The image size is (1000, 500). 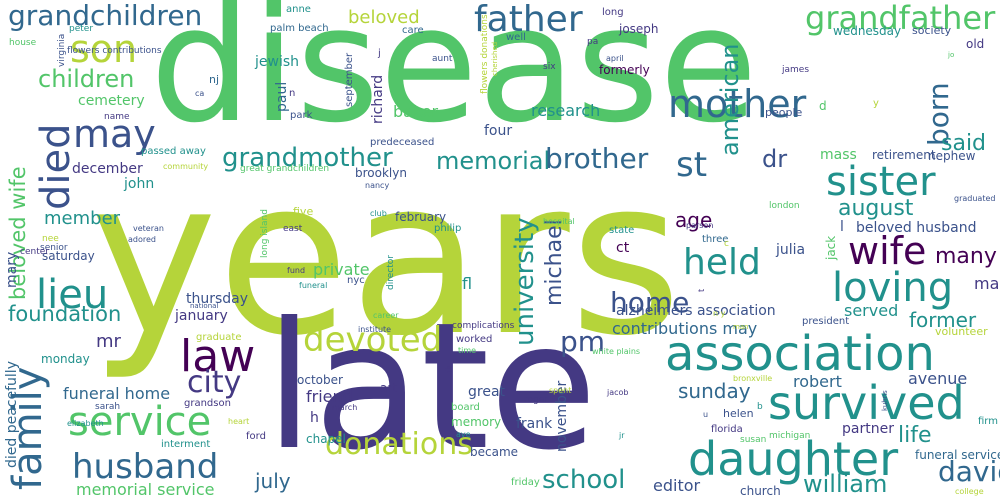 I want to click on word-aunt: aunt, so click(x=442, y=59).